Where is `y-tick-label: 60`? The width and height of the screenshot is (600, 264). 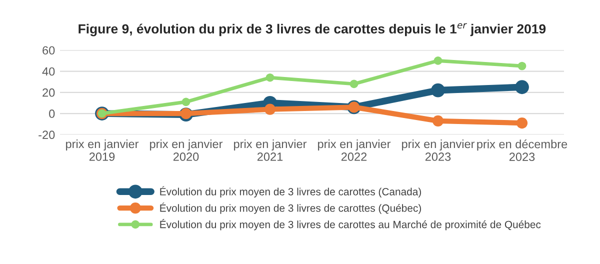 y-tick-label: 60 is located at coordinates (48, 50).